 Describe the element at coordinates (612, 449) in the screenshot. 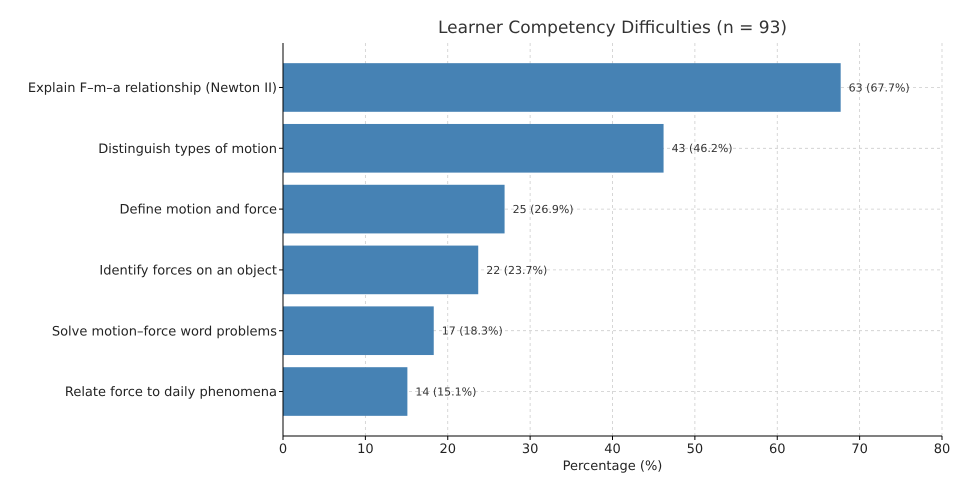

I see `x-tick-label: 40` at that location.